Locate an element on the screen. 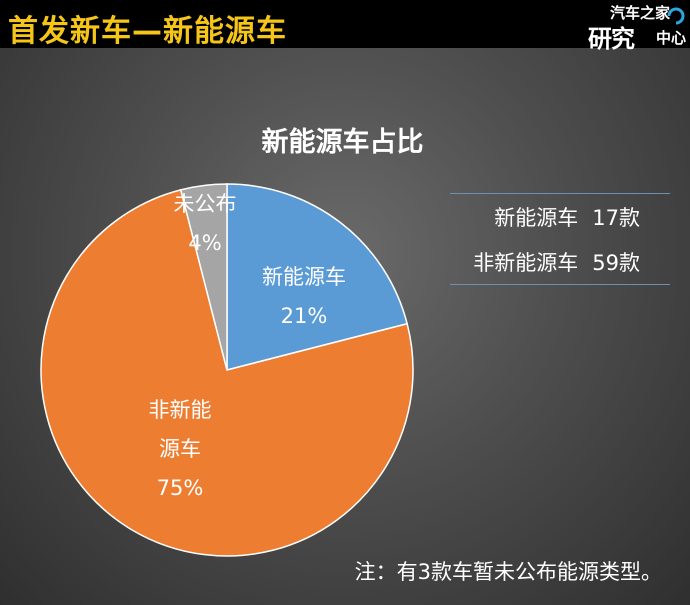 The width and height of the screenshot is (690, 605). pie-slice-new-energy is located at coordinates (317, 277).